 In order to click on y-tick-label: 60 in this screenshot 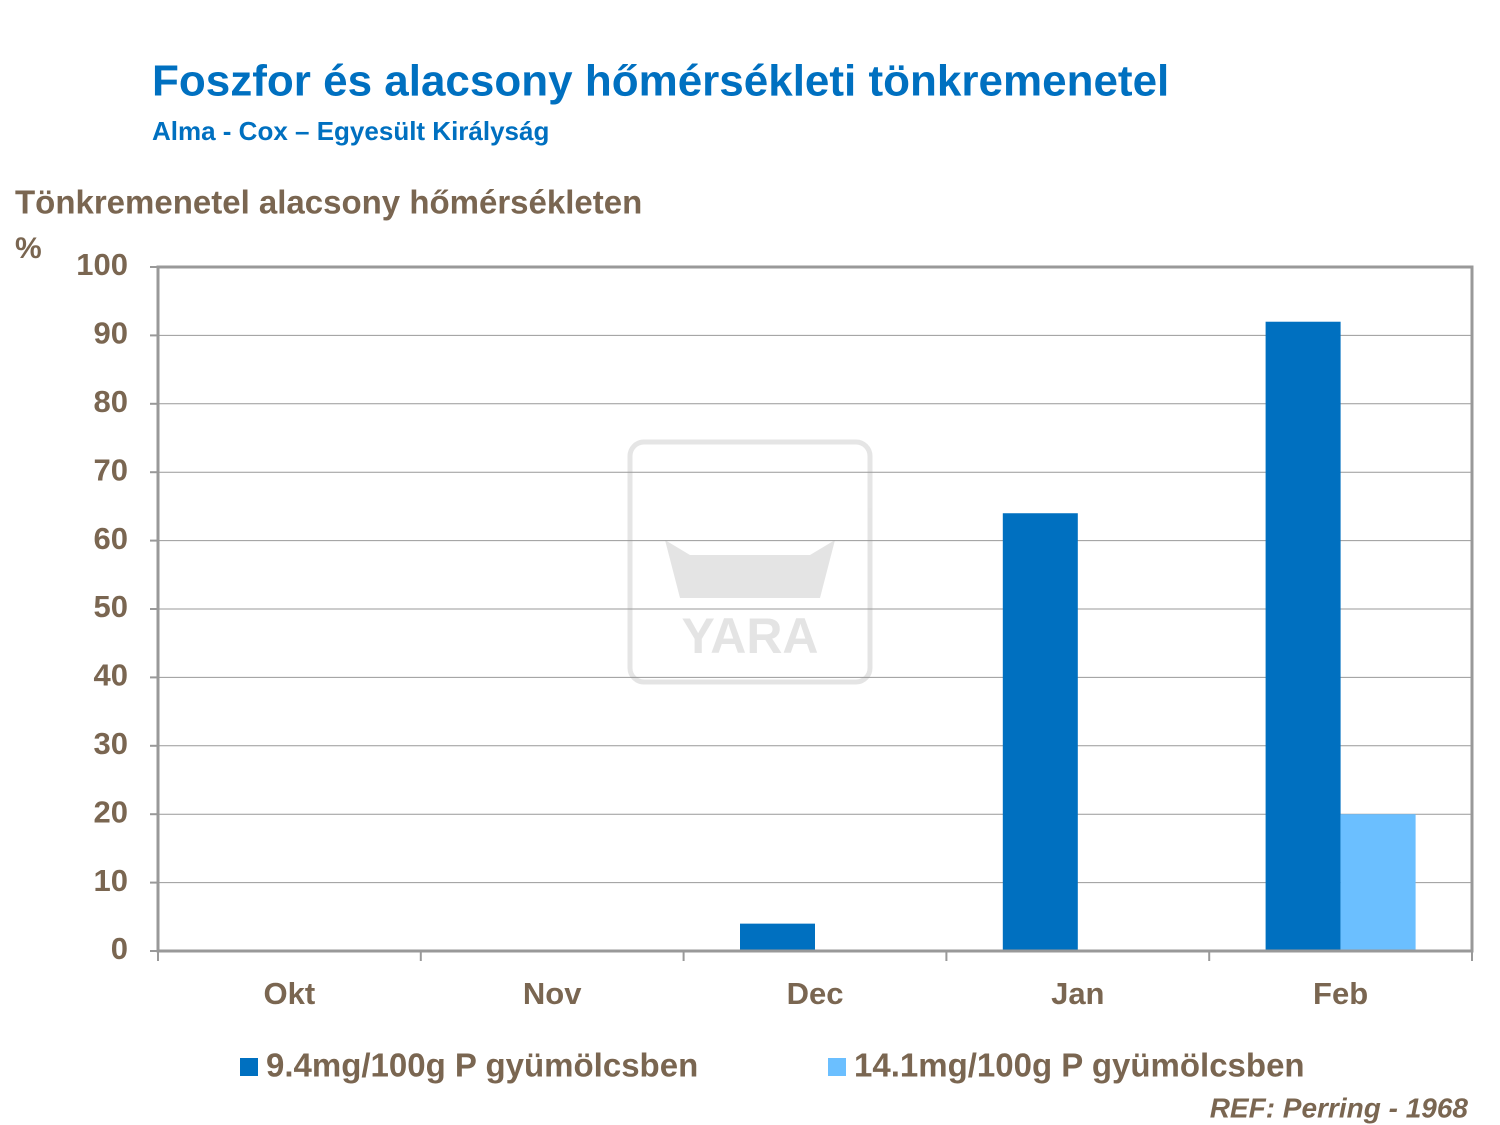, I will do `click(111, 538)`.